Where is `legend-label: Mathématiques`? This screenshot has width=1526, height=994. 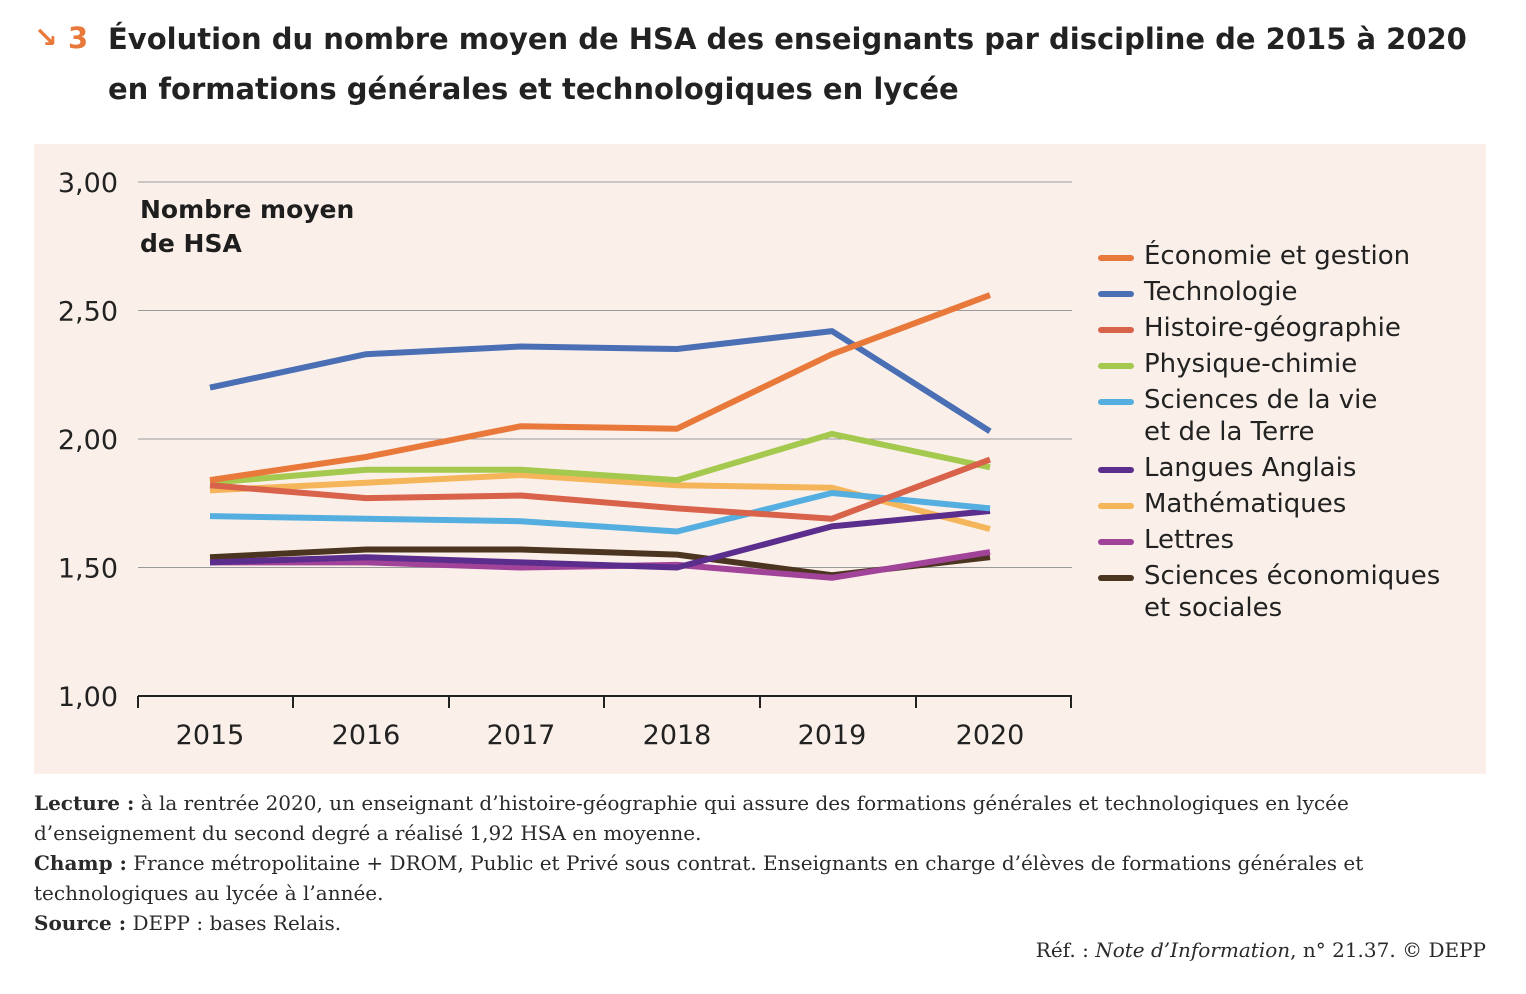 legend-label: Mathématiques is located at coordinates (1245, 504).